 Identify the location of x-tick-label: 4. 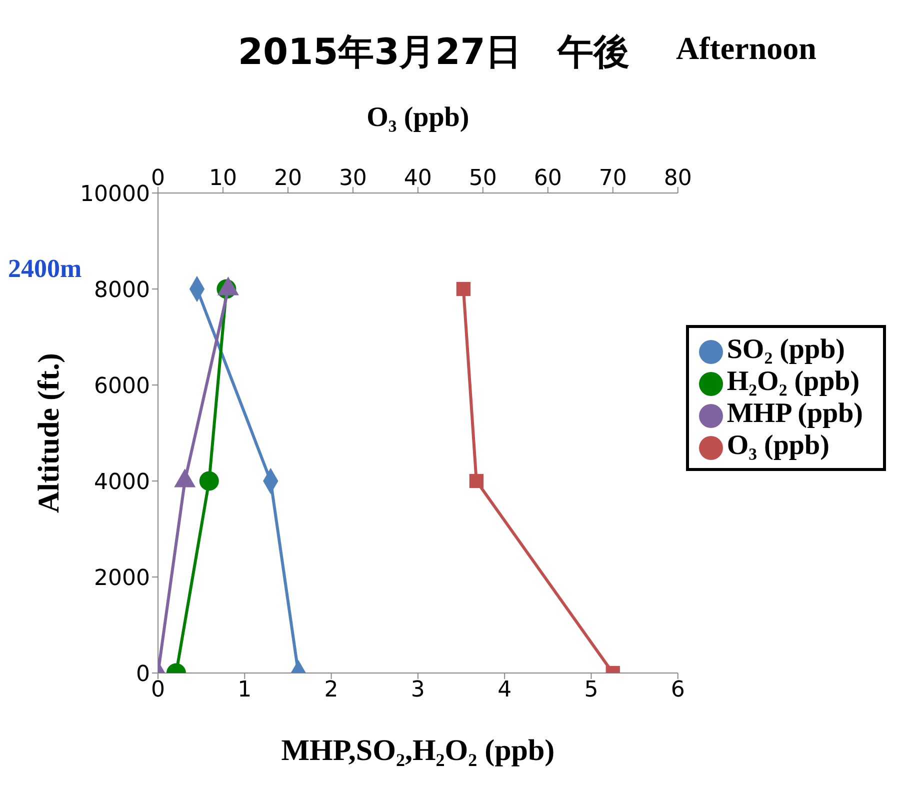
(505, 690).